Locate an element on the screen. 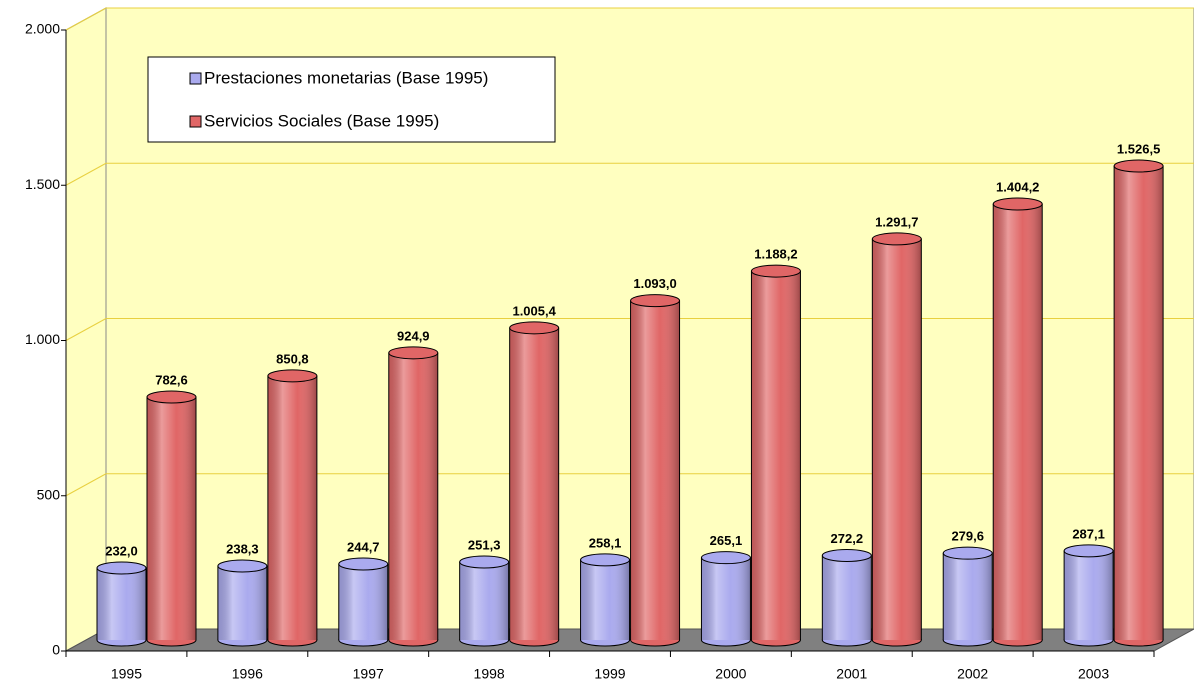 This screenshot has height=691, width=1194. value-label: 782,6 is located at coordinates (171, 379).